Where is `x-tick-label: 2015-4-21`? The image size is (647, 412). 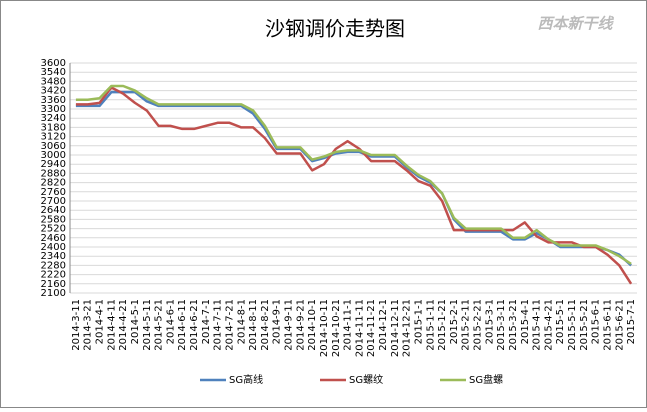 x-tick-label: 2015-4-21 is located at coordinates (548, 325).